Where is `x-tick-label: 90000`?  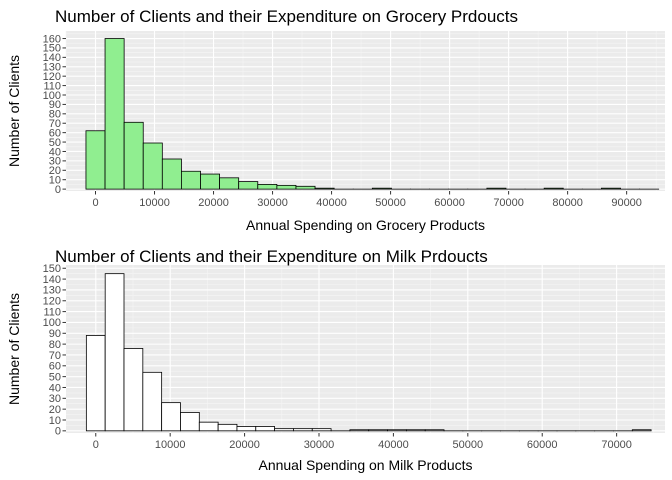
x-tick-label: 90000 is located at coordinates (626, 203).